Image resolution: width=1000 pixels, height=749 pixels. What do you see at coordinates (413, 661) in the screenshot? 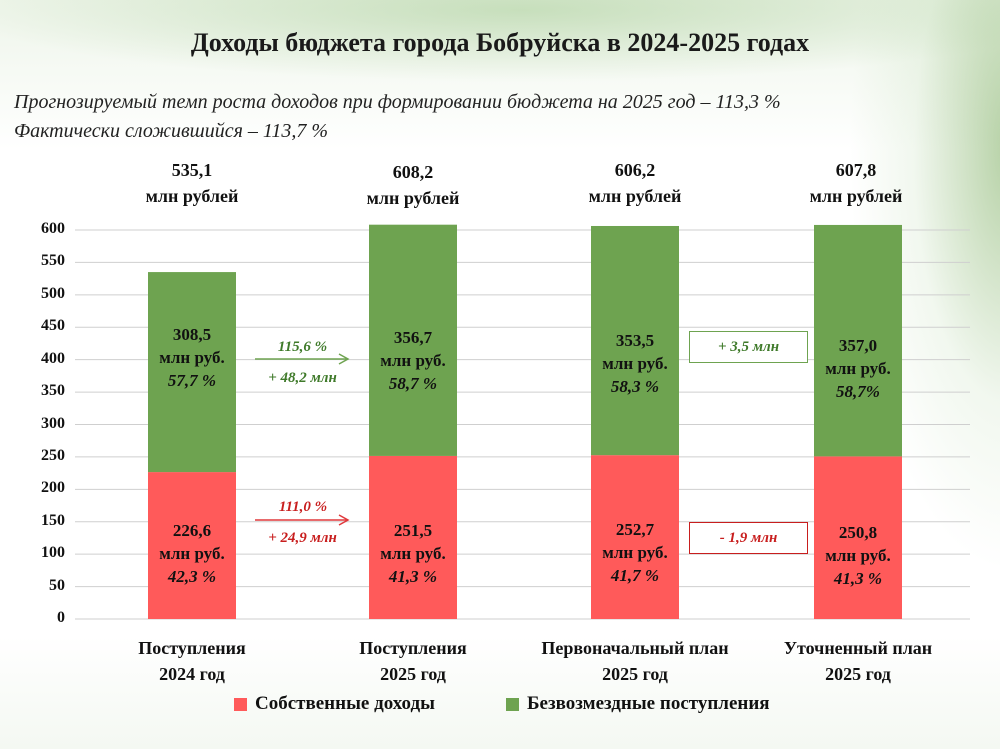
I see `category-label-1: Поступления 2025 год` at bounding box center [413, 661].